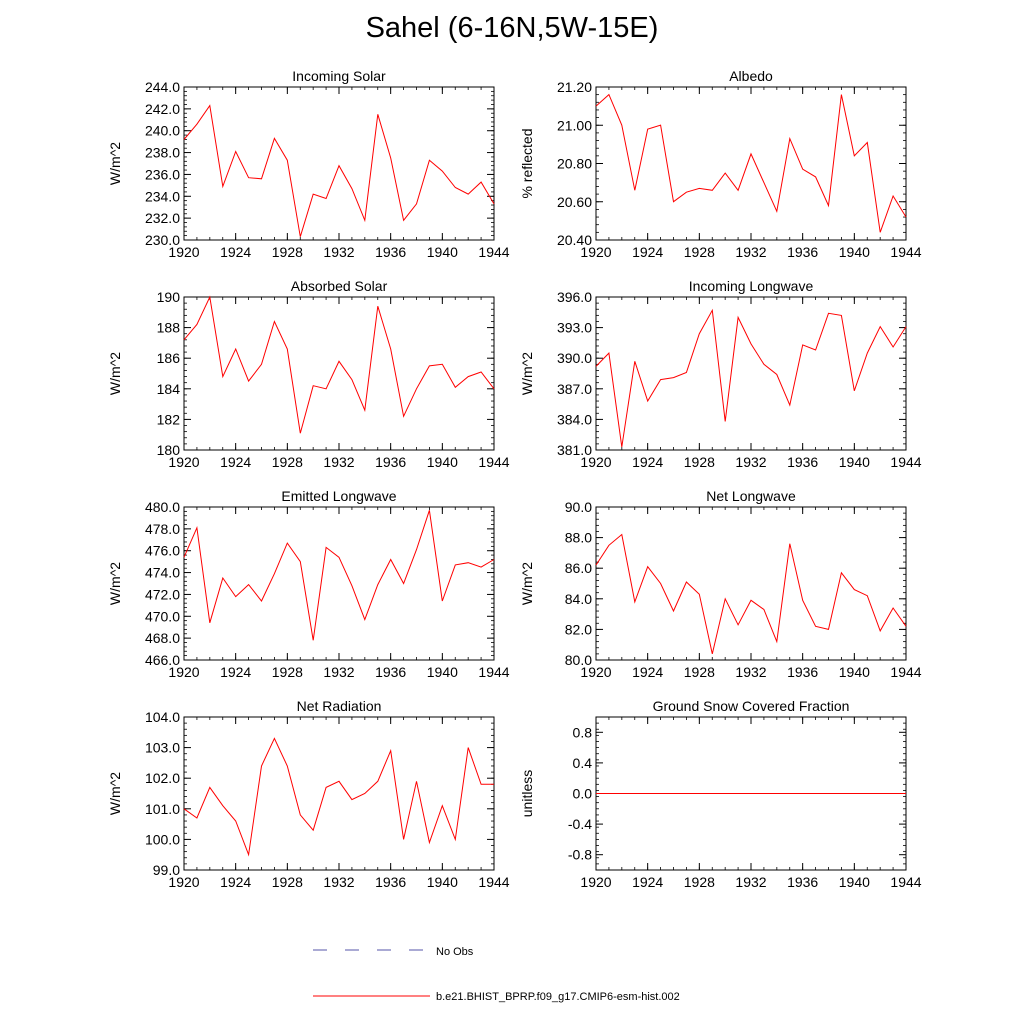 Image resolution: width=1024 pixels, height=1024 pixels. Describe the element at coordinates (580, 824) in the screenshot. I see `y-tick-label: -0.4` at that location.